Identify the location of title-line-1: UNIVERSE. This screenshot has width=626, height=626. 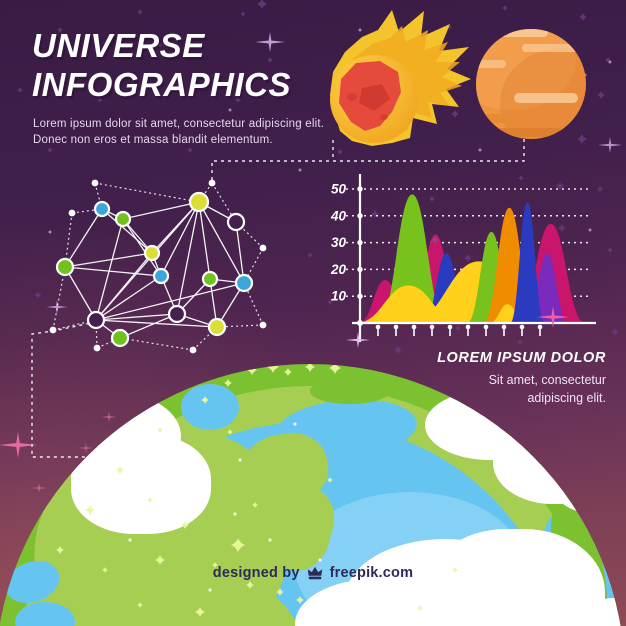
(118, 45).